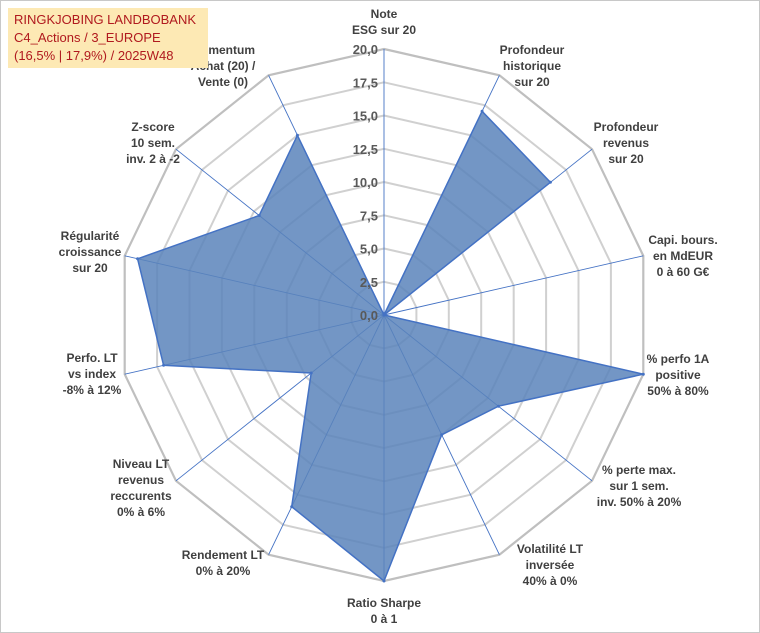  I want to click on tick-label: 20,0, so click(365, 49).